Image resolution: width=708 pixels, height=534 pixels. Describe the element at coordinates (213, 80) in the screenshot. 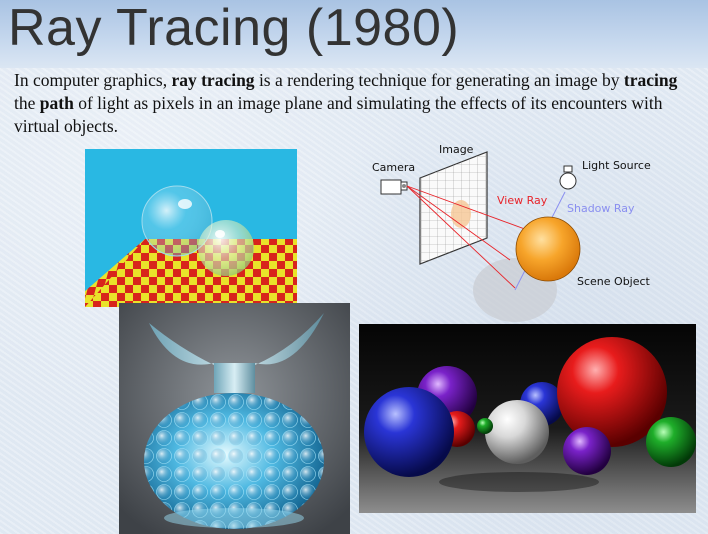

I see `intro-bold-ray-tracing: ray tracing` at that location.